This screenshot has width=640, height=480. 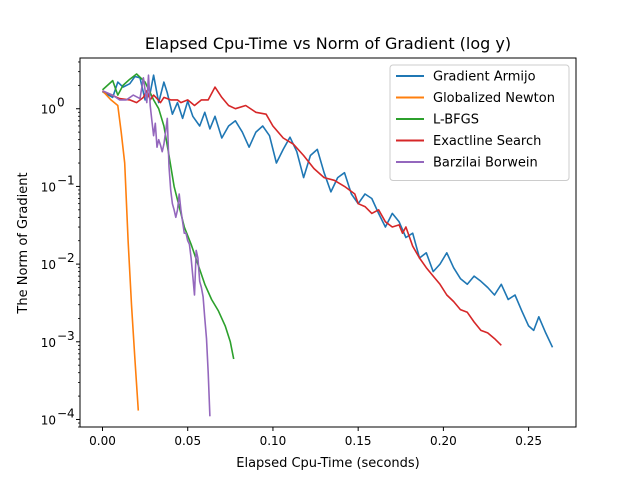 What do you see at coordinates (61, 103) in the screenshot?
I see `y-tick-exponent: 0` at bounding box center [61, 103].